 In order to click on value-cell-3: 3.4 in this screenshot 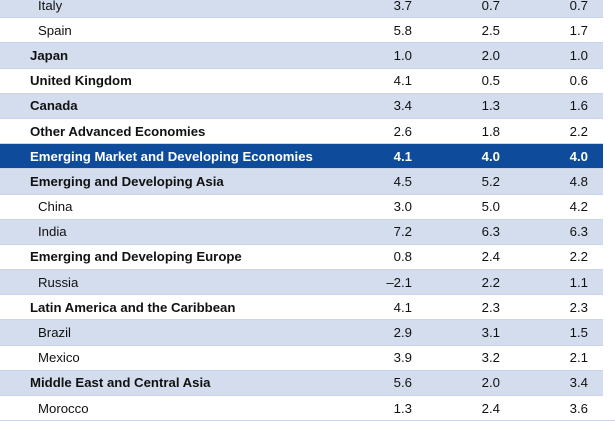, I will do `click(578, 383)`.